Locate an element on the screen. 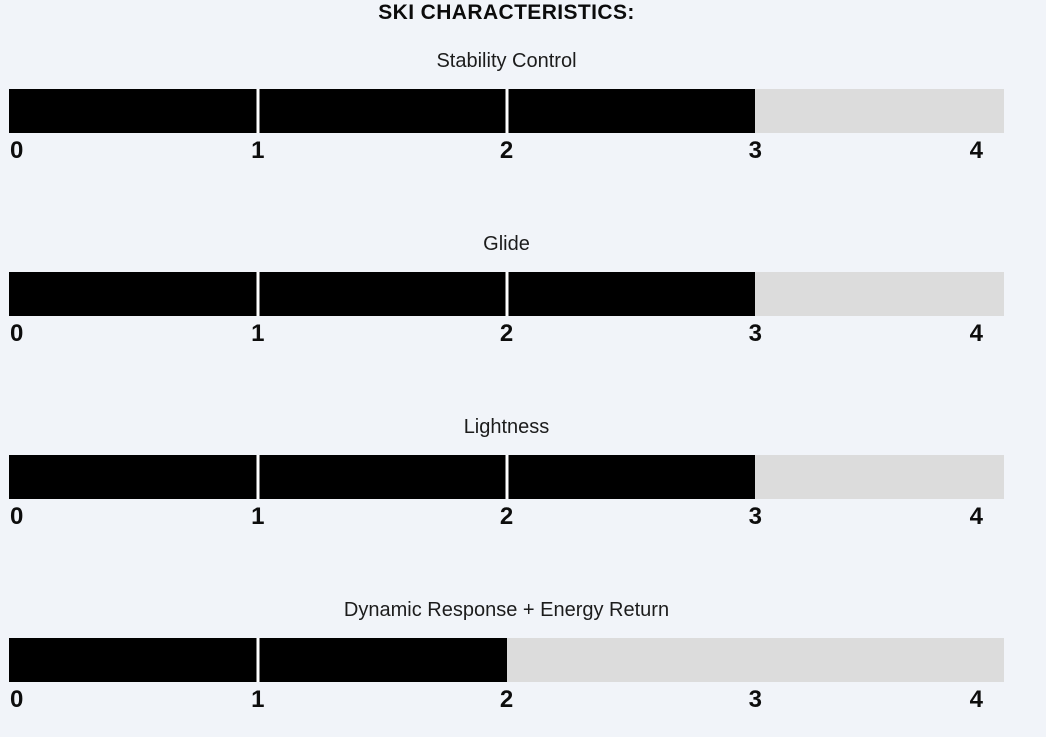 This screenshot has height=737, width=1046. gauge-stability-control: Stability Control 0 1 2 3 4 is located at coordinates (506, 106).